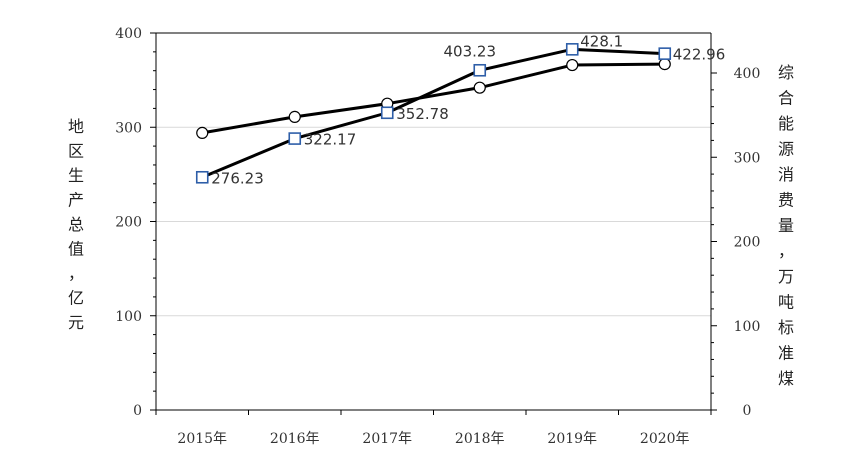 The height and width of the screenshot is (469, 864). Describe the element at coordinates (76, 224) in the screenshot. I see `left-axis-title: 地区生产总值，亿元` at that location.